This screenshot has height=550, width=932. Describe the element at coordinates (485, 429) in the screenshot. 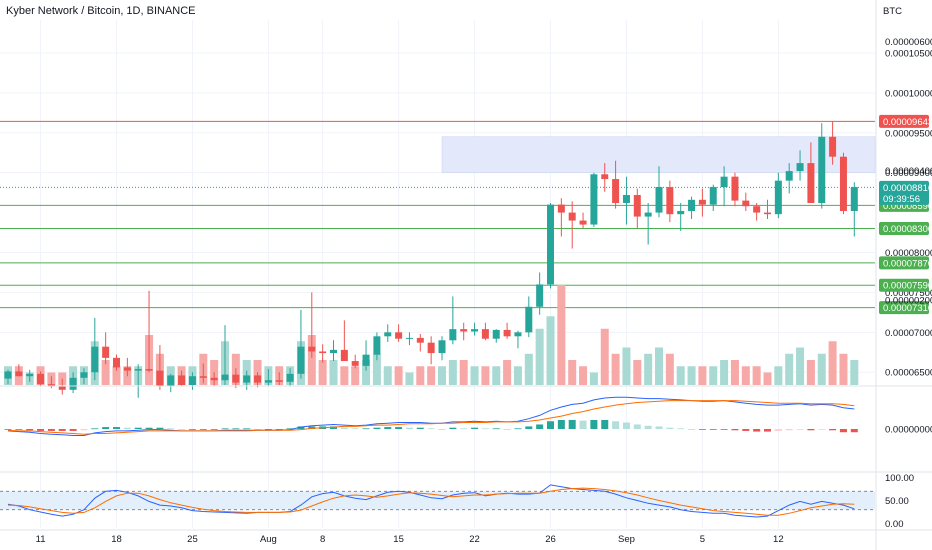

I see `macd-histogram-bar` at that location.